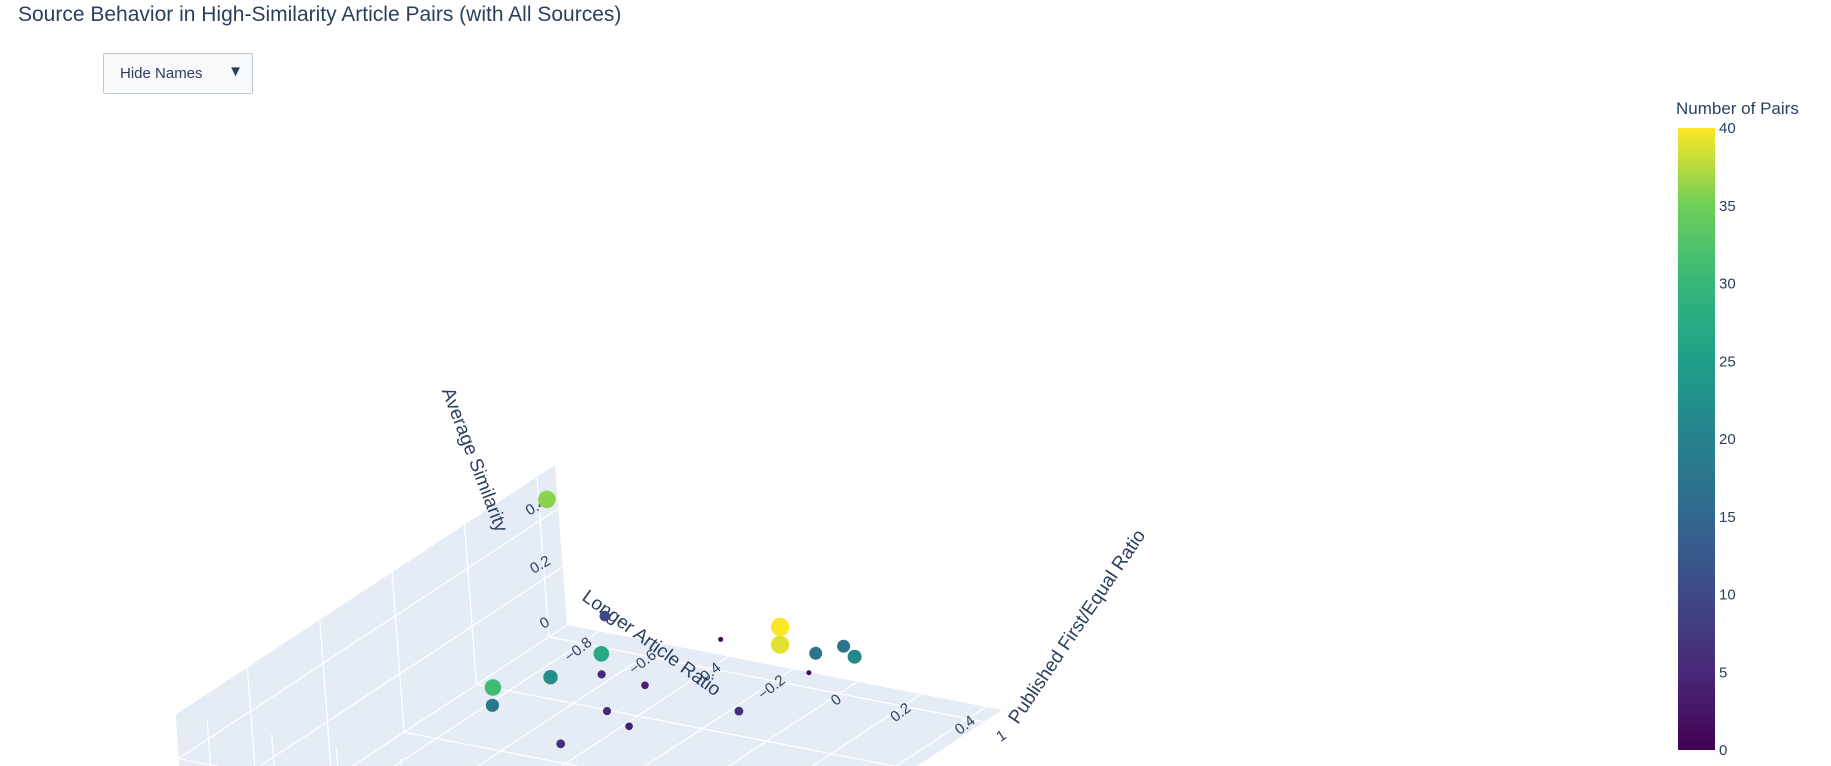 The image size is (1831, 766). What do you see at coordinates (235, 71) in the screenshot?
I see `caret-down-icon: ▼` at bounding box center [235, 71].